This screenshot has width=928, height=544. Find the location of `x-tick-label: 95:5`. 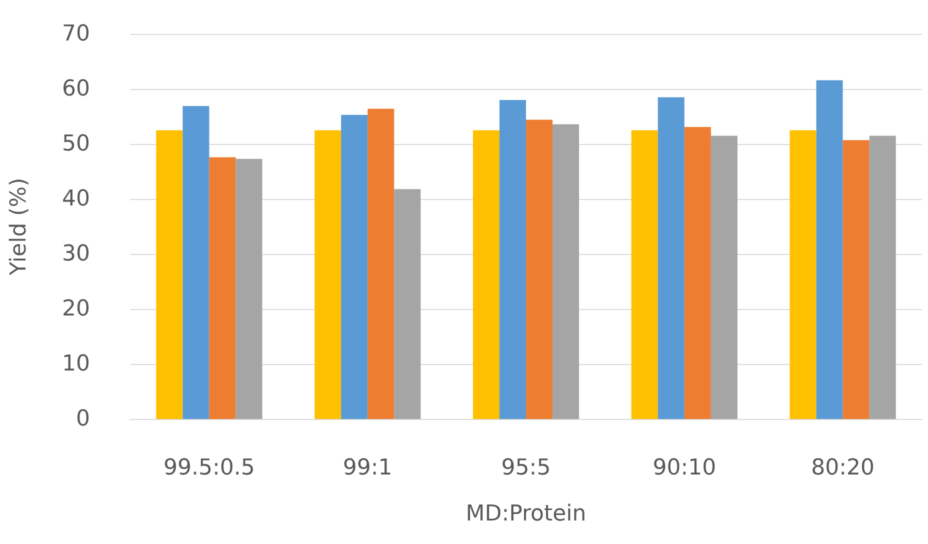

x-tick-label: 95:5 is located at coordinates (526, 468).